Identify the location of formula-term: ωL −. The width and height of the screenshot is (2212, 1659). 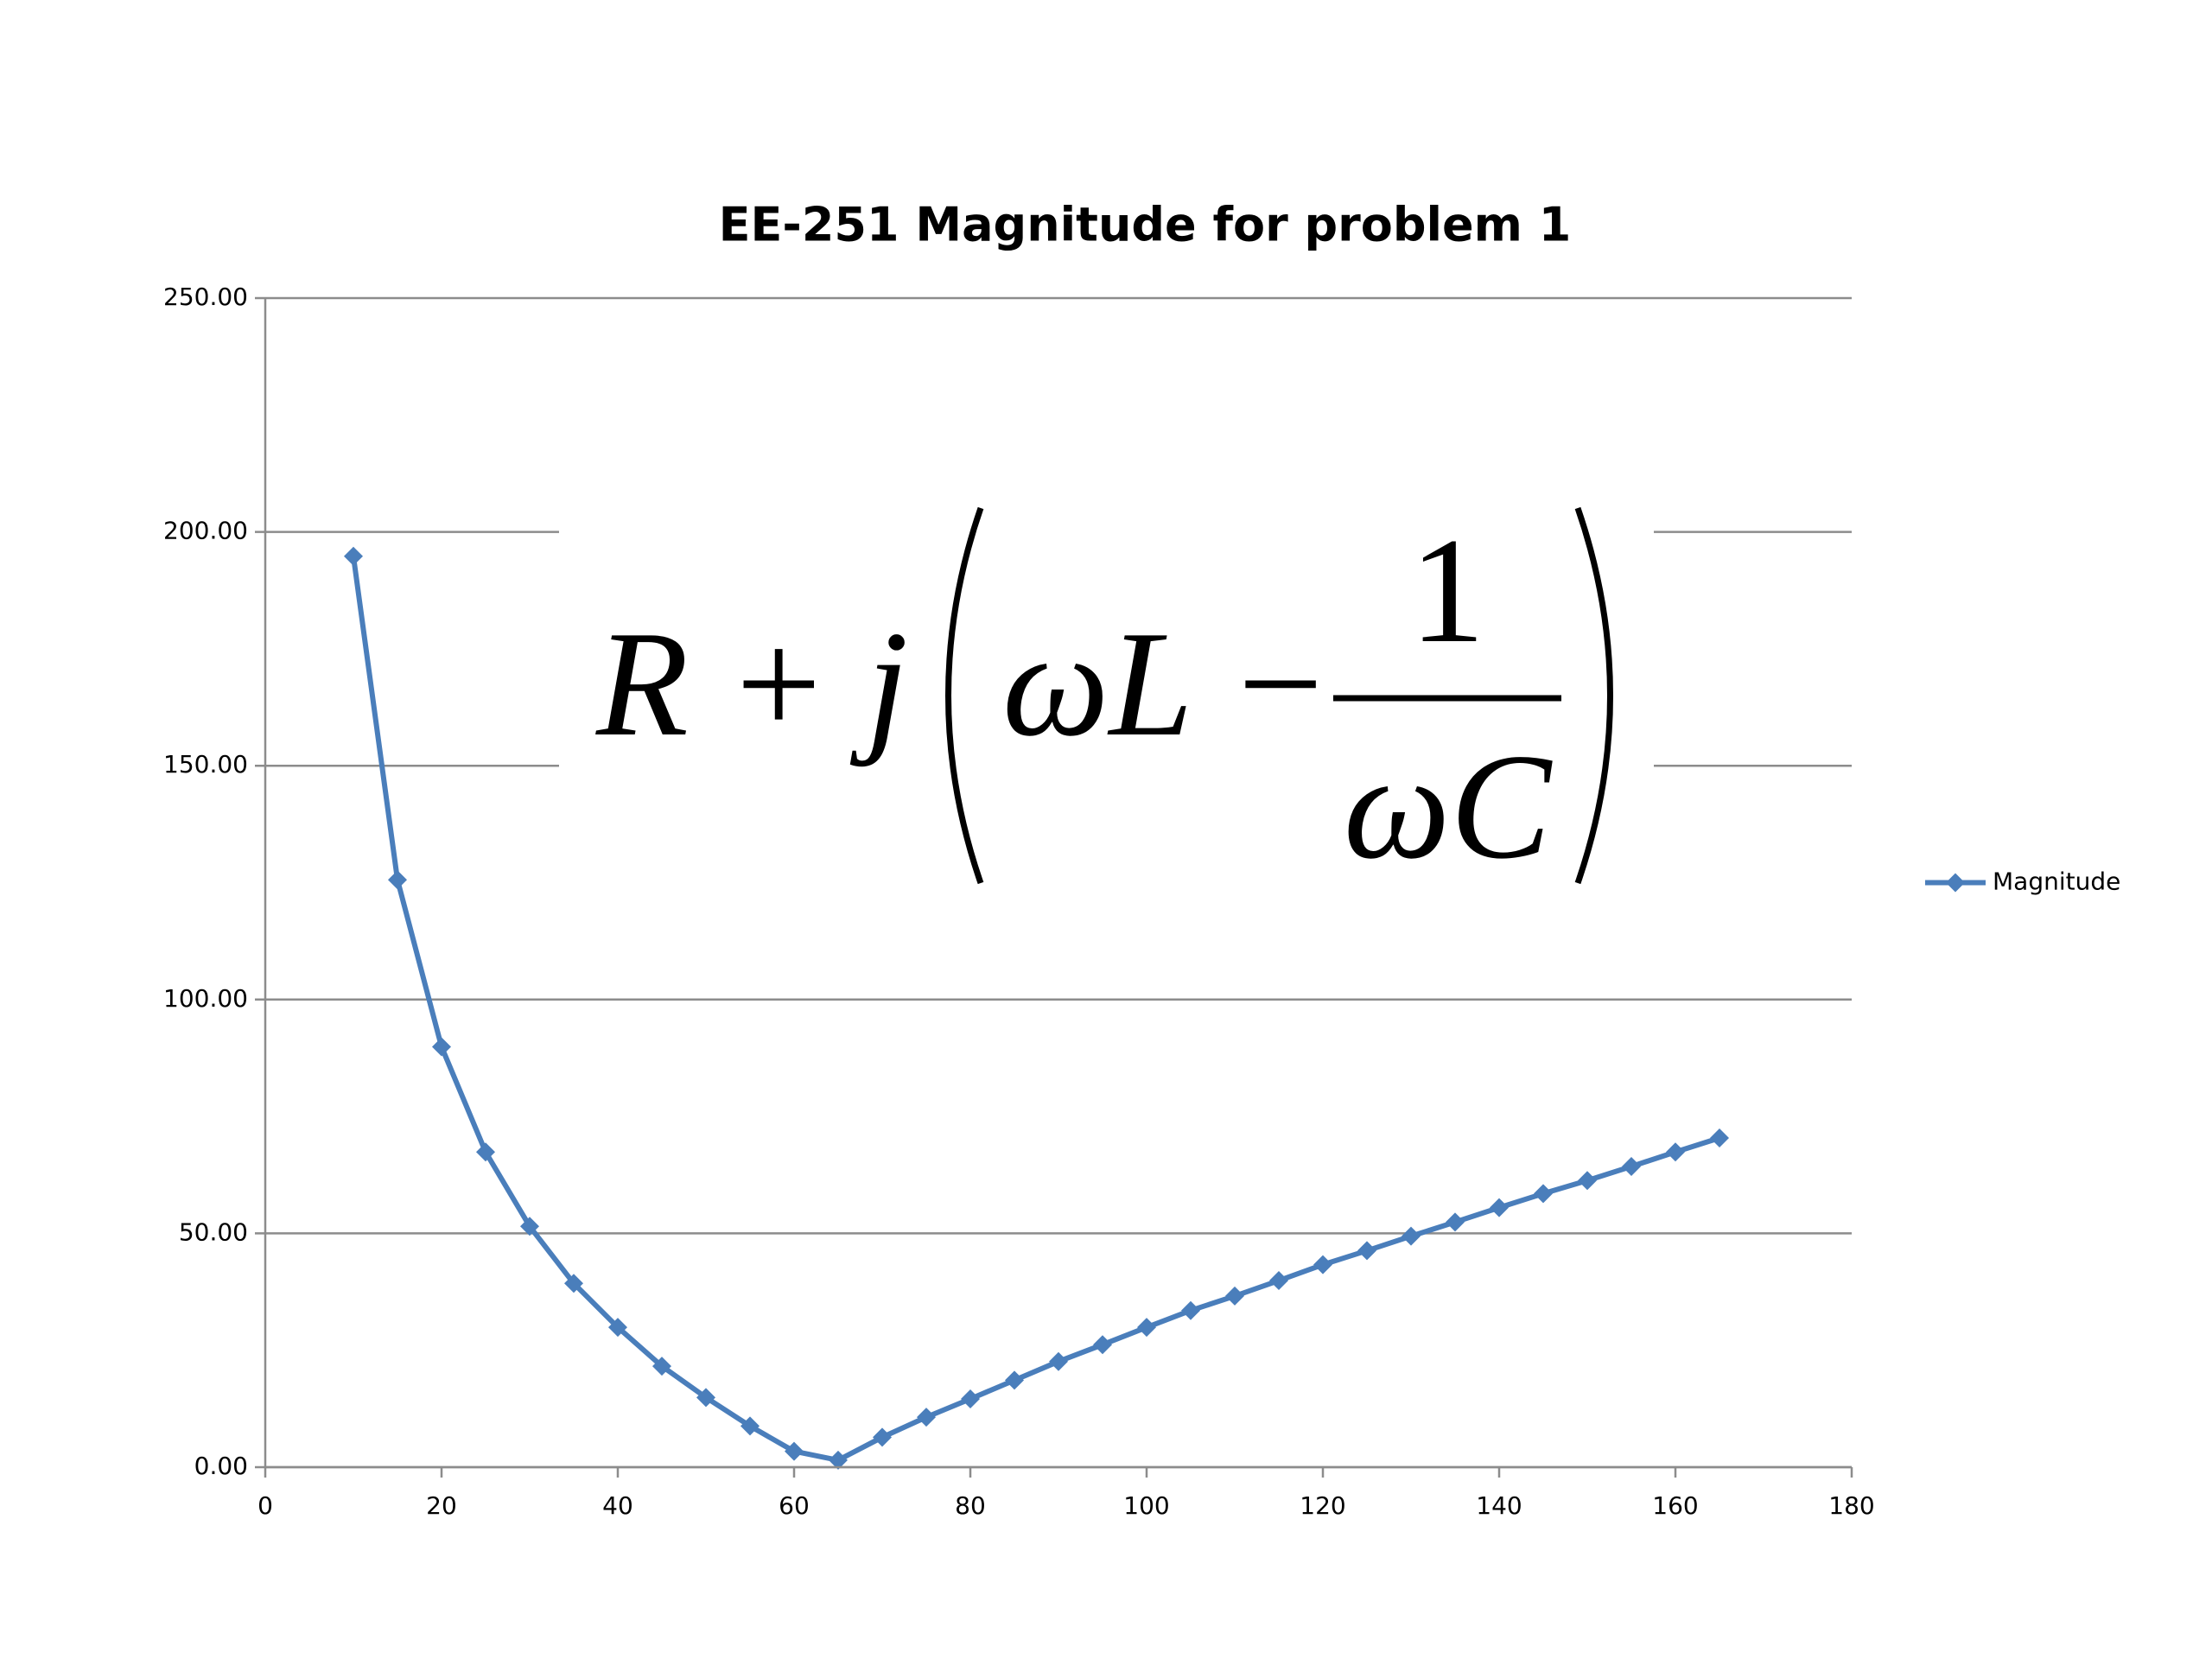
(1166, 683).